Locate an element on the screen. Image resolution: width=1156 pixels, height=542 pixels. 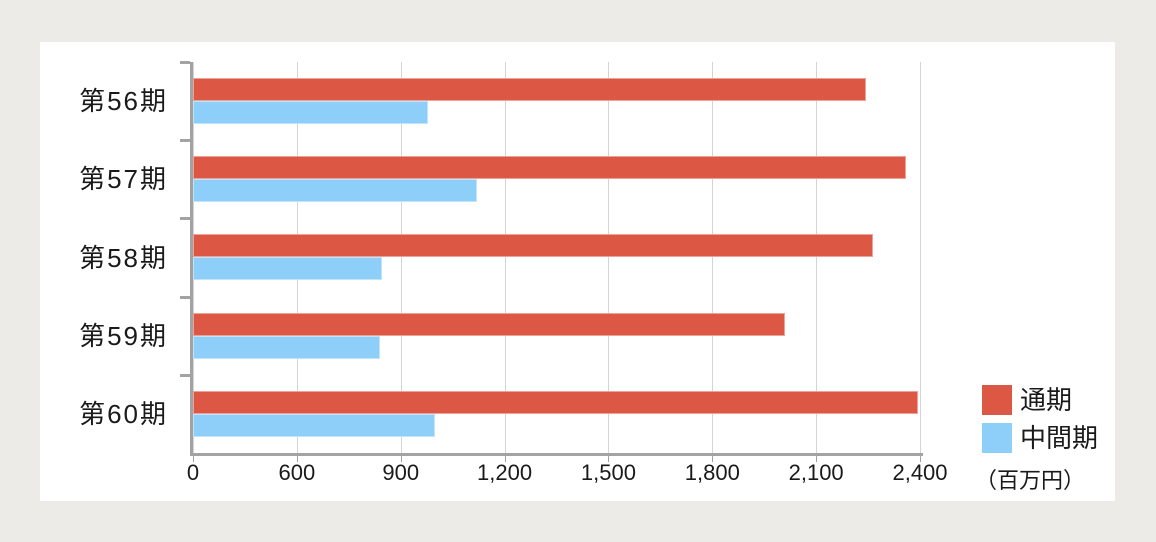
category-label: 第59期 is located at coordinates (123, 335).